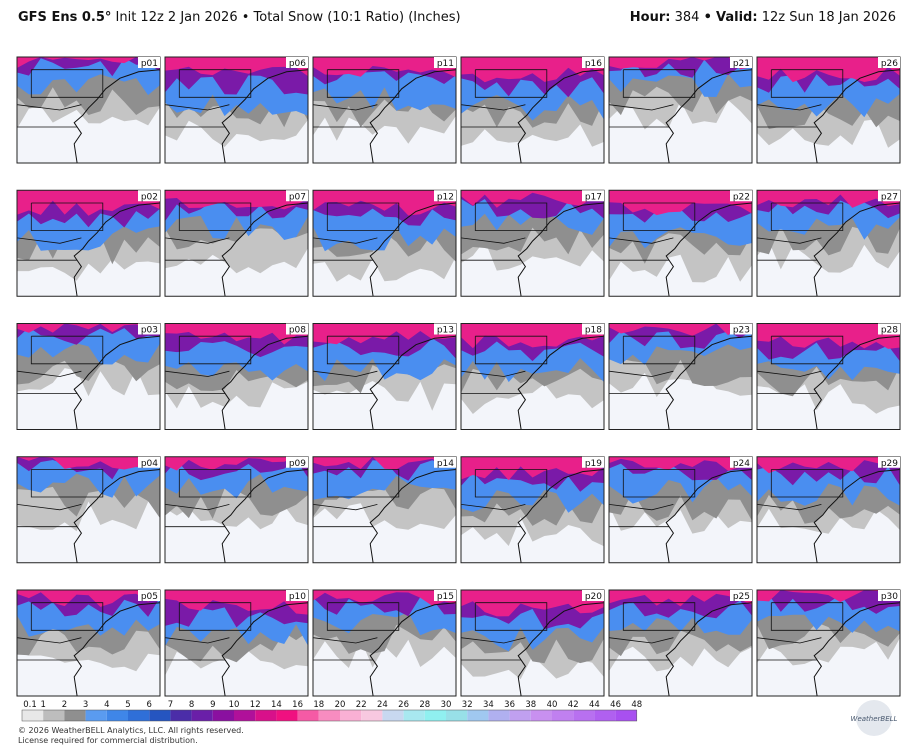 The image size is (913, 750). I want to click on legend-label: 1, so click(42, 705).